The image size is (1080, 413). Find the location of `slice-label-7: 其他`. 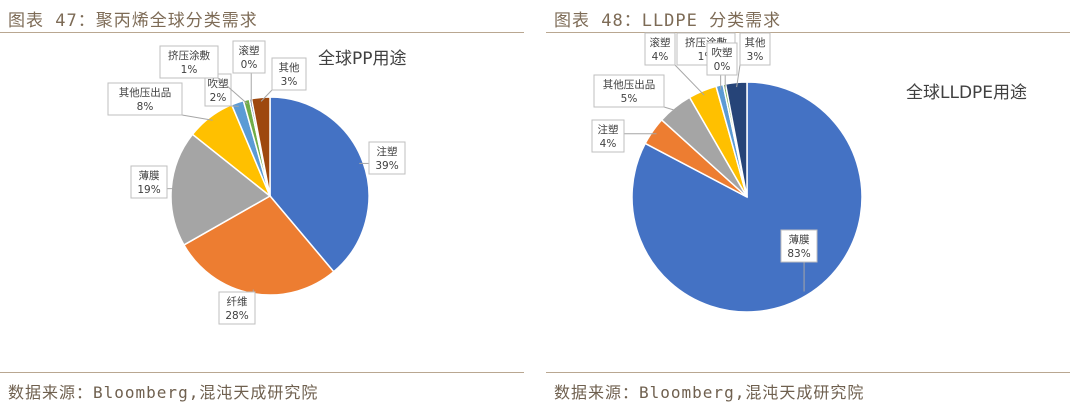

slice-label-7: 其他 is located at coordinates (289, 67).